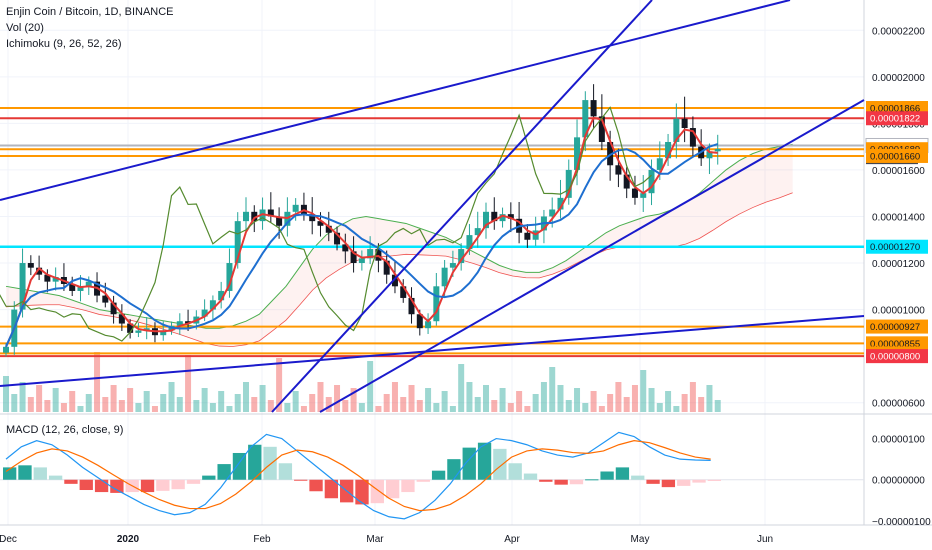  Describe the element at coordinates (358, 475) in the screenshot. I see `macd-line` at that location.